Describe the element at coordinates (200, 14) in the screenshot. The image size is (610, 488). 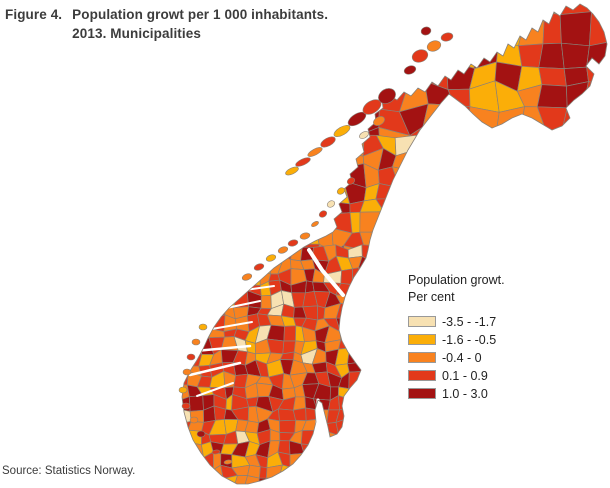
I see `figure-title-line1: Population growt per 1 000 inhabitants.` at that location.